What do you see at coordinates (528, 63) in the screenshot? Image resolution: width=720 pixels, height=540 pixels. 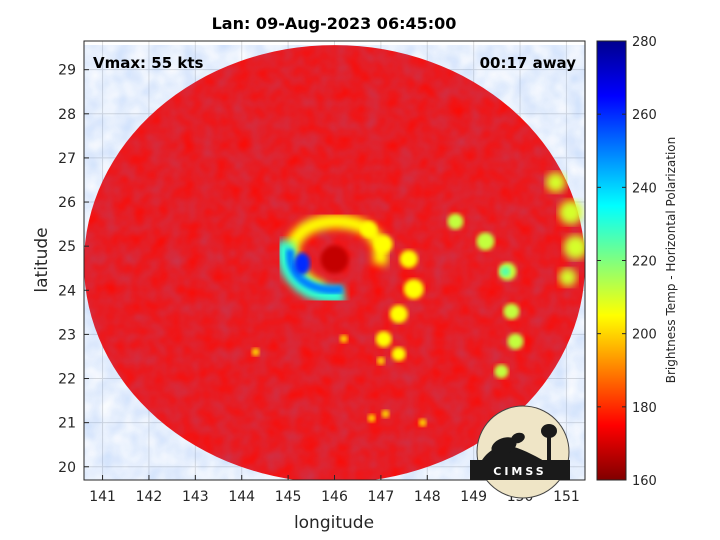 I see `time-offset-annotation: 00:17 away` at bounding box center [528, 63].